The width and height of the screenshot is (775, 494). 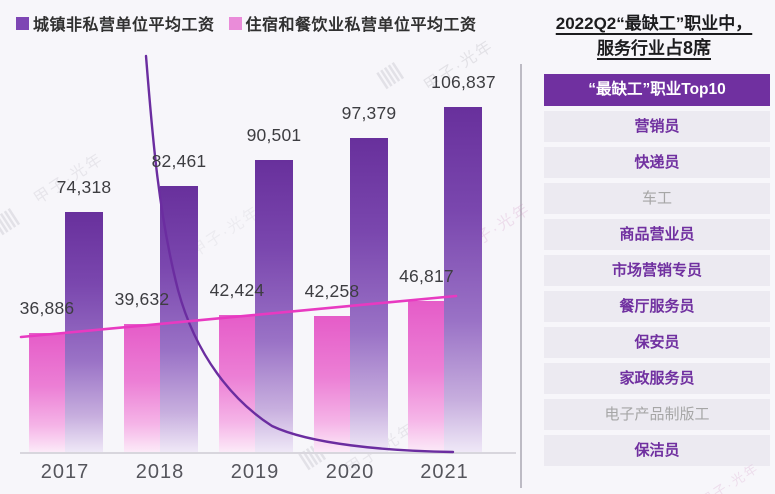 I want to click on bar-urban-nonprivate-2019, so click(x=273, y=306).